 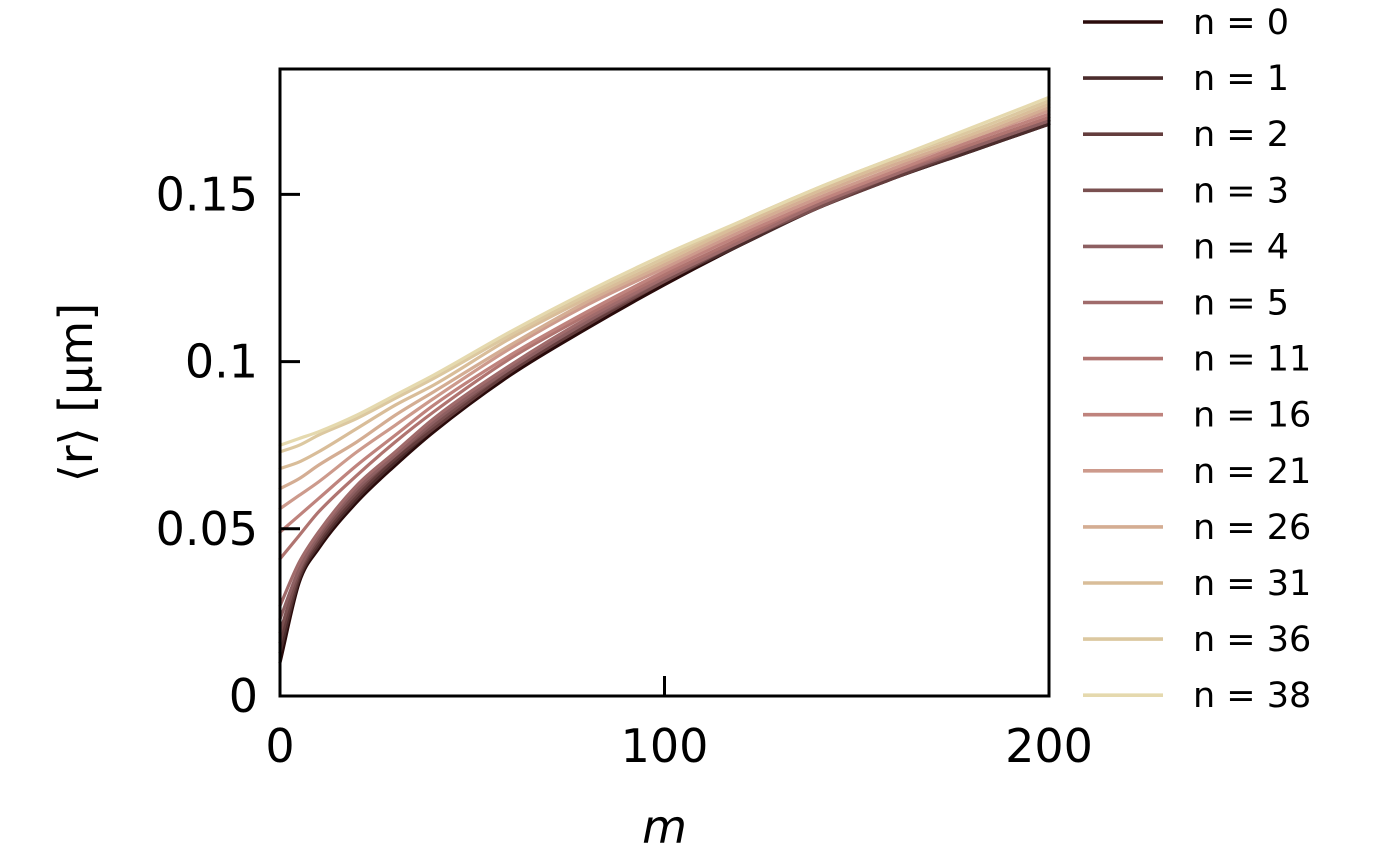 I want to click on y-tick-label-2: 0.1, so click(x=221, y=362).